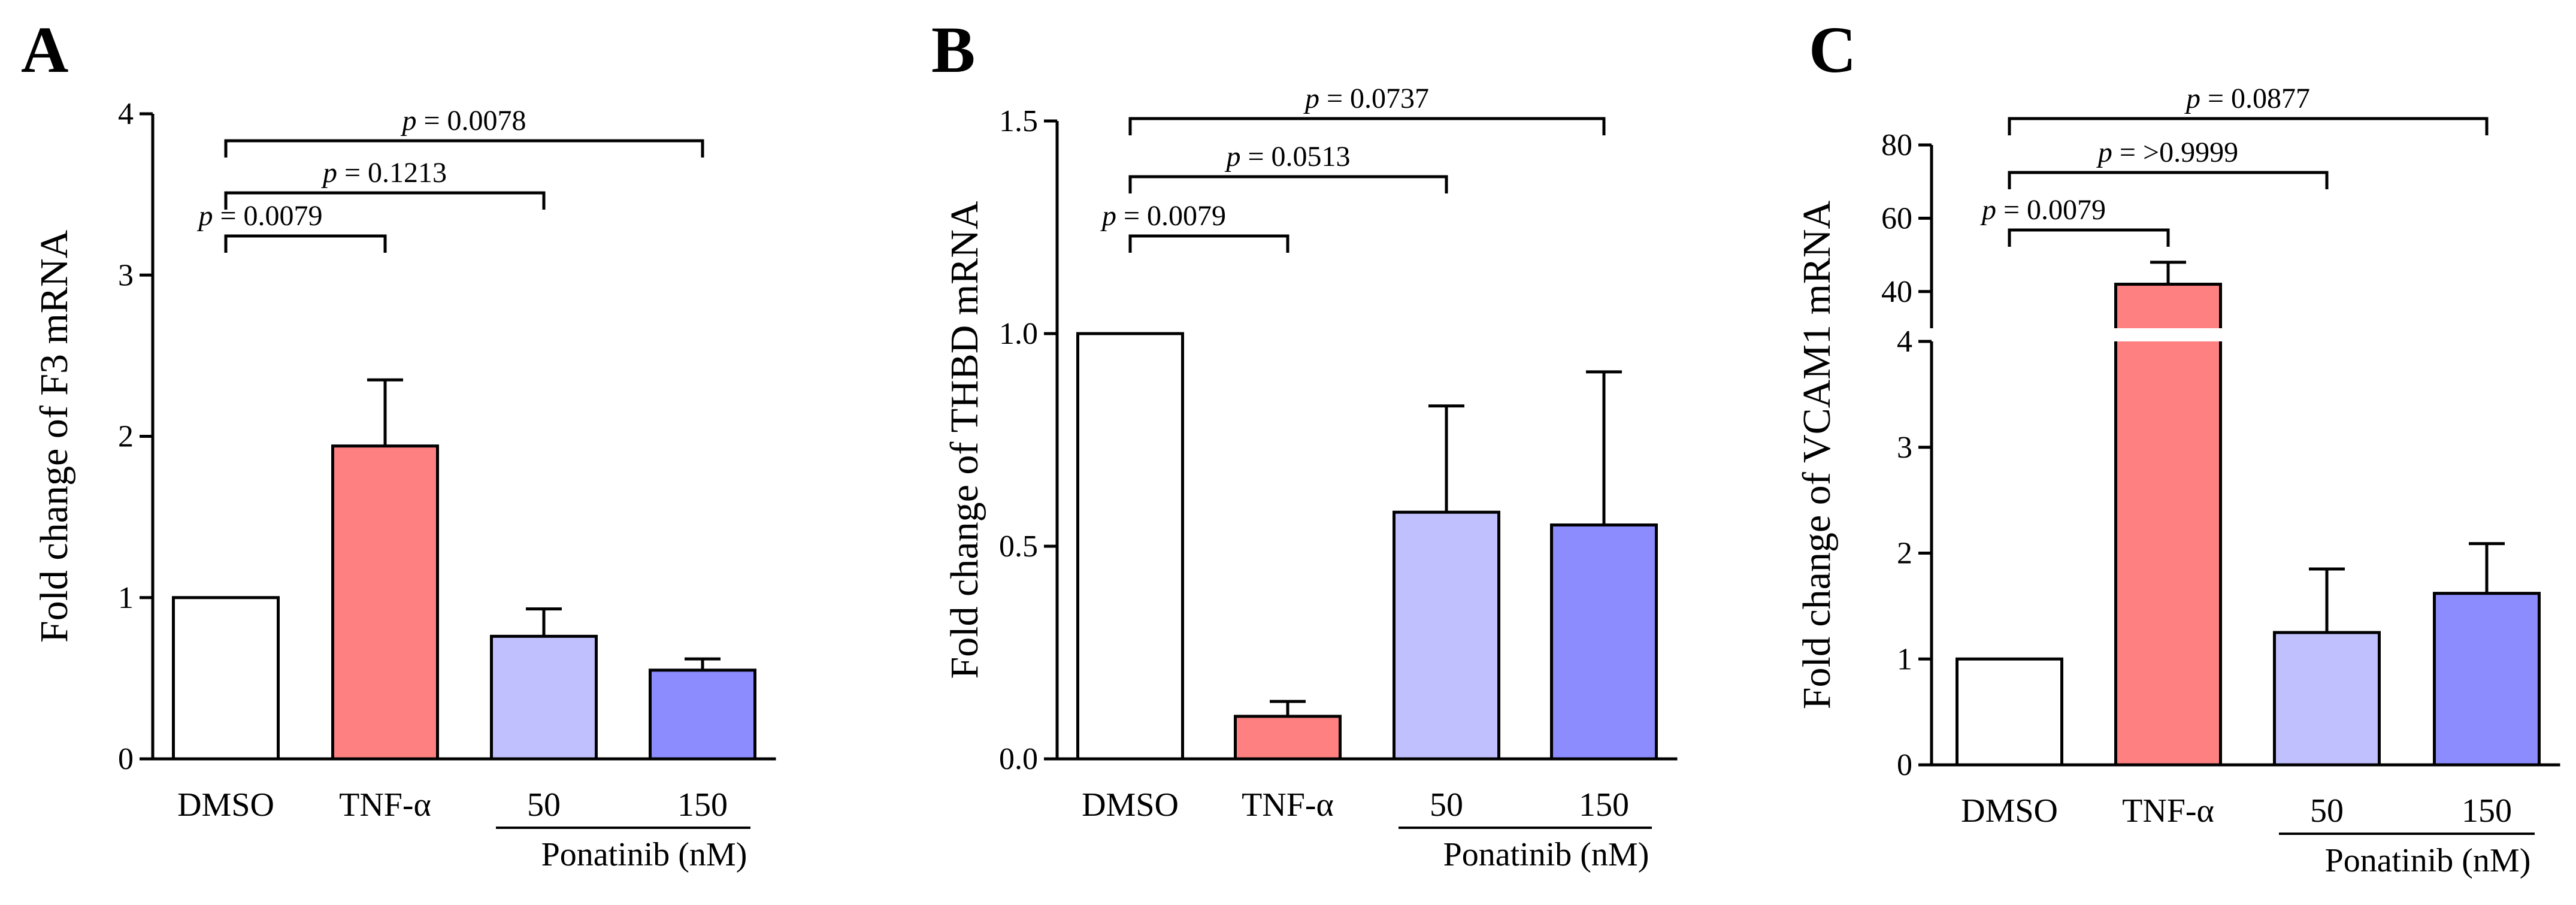 The width and height of the screenshot is (2576, 905). What do you see at coordinates (964, 440) in the screenshot?
I see `y-axis-label: Fold change of THBD mRNA` at bounding box center [964, 440].